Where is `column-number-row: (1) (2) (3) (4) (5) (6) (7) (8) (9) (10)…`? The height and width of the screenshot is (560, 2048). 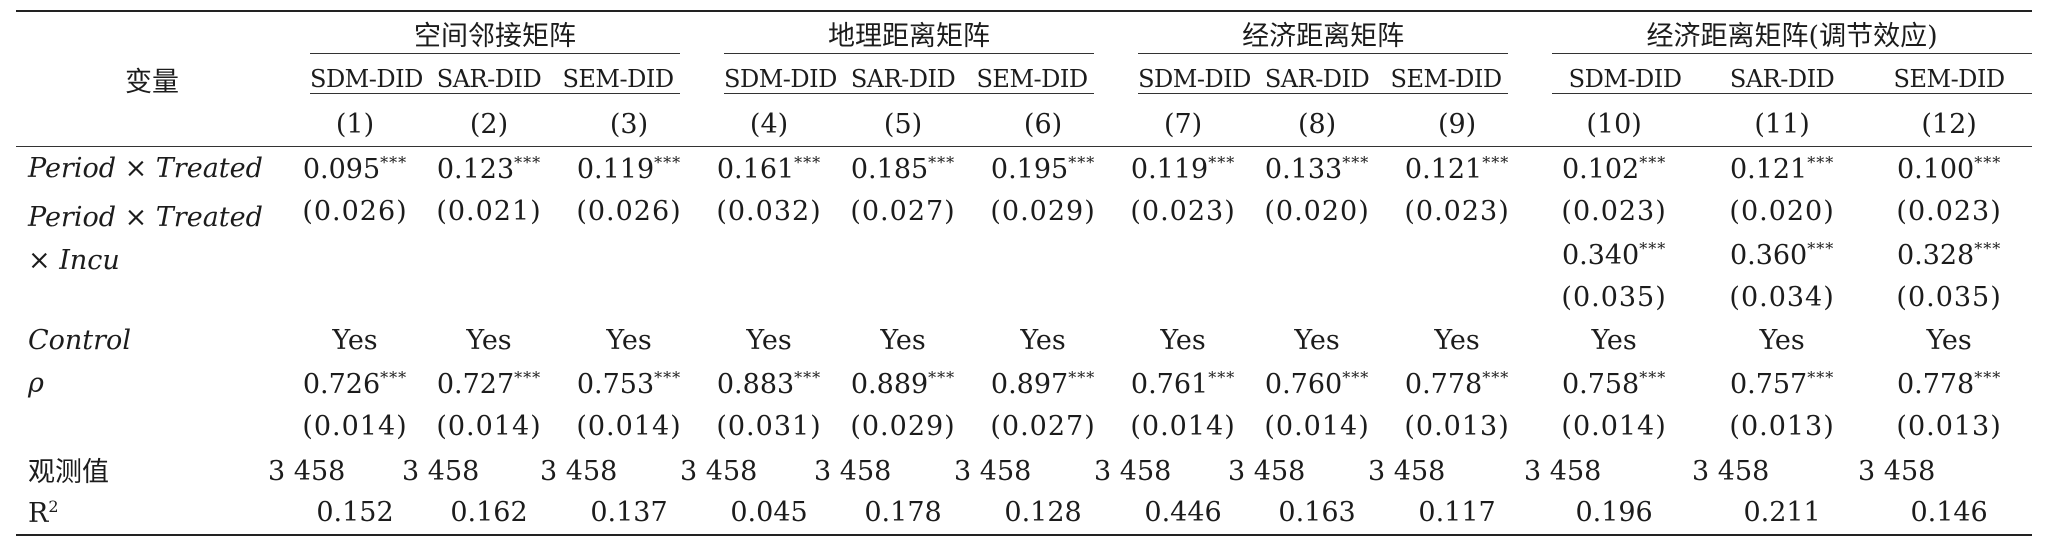
column-number-row: (1) (2) (3) (4) (5) (6) (7) (8) (9) (10)… is located at coordinates (1024, 124).